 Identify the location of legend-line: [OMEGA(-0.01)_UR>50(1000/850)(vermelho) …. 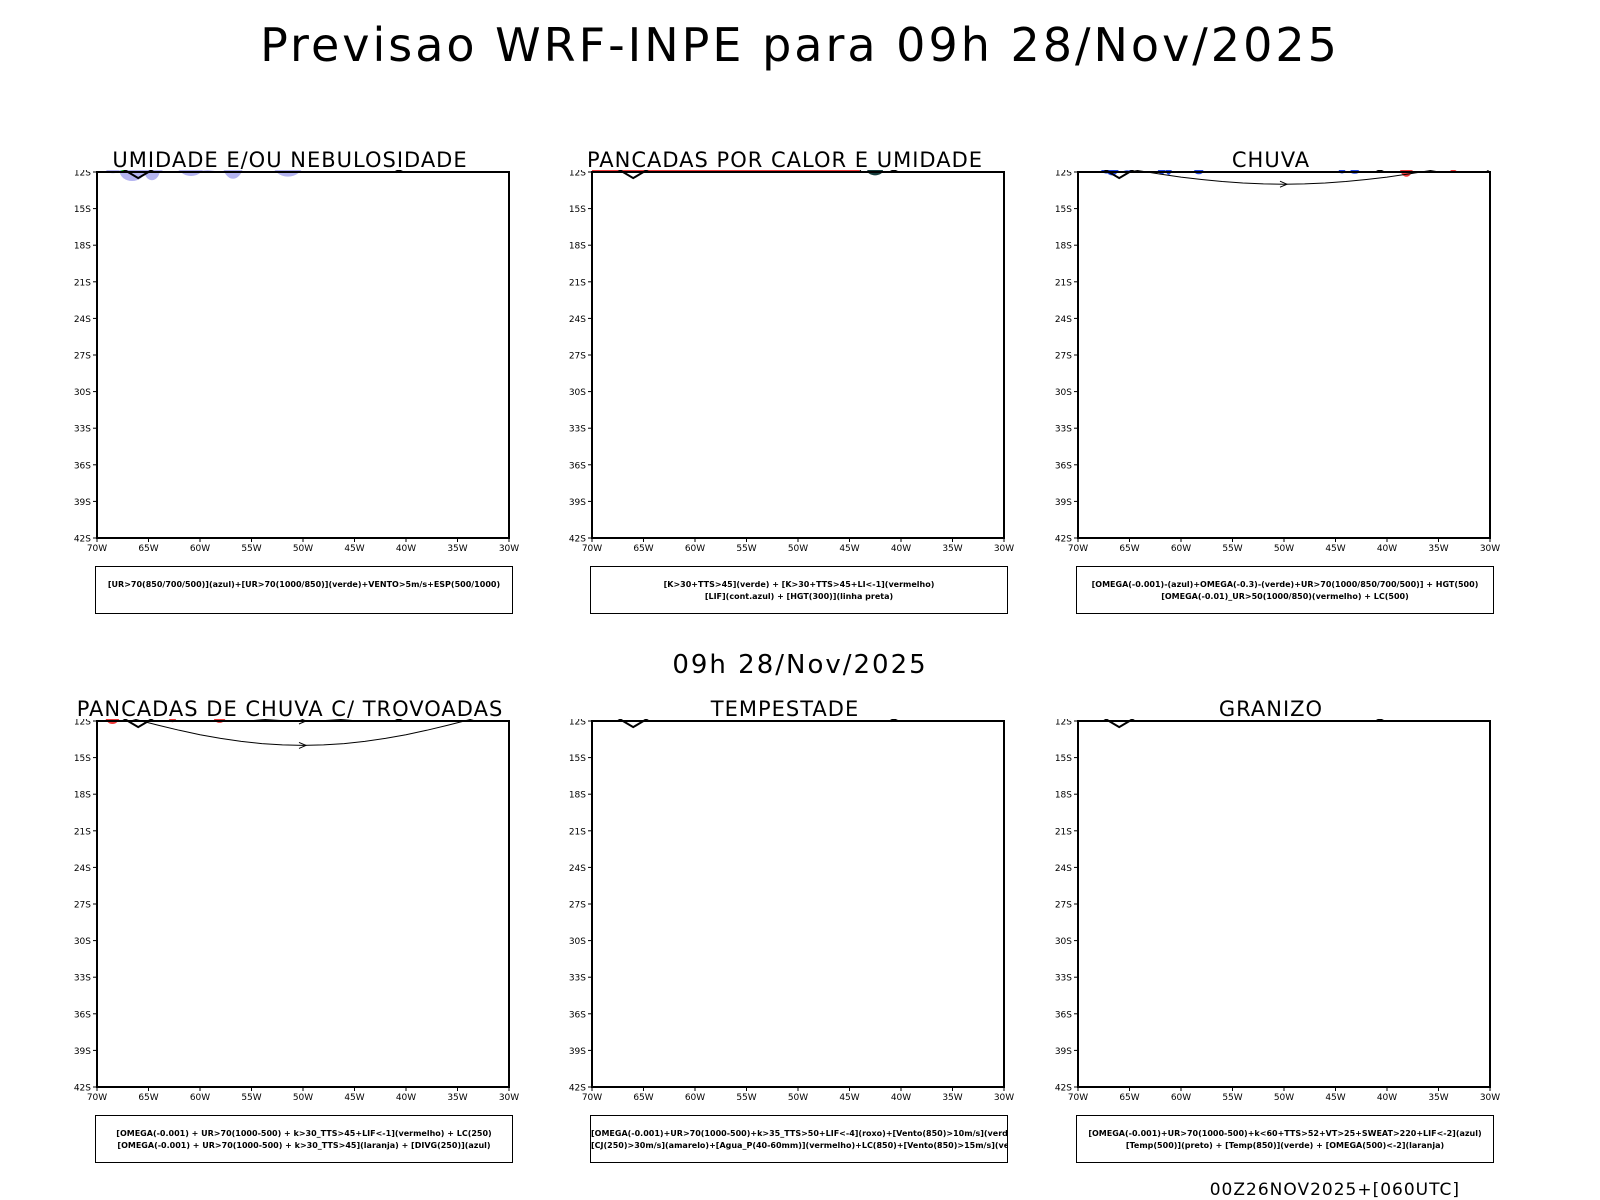
(1285, 596).